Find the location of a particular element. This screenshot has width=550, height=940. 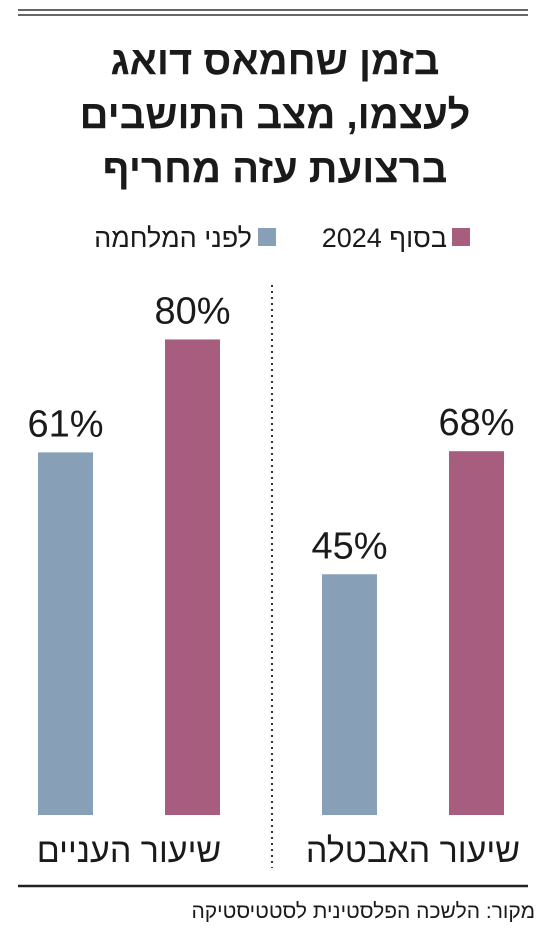

value-label: 61% is located at coordinates (65, 424).